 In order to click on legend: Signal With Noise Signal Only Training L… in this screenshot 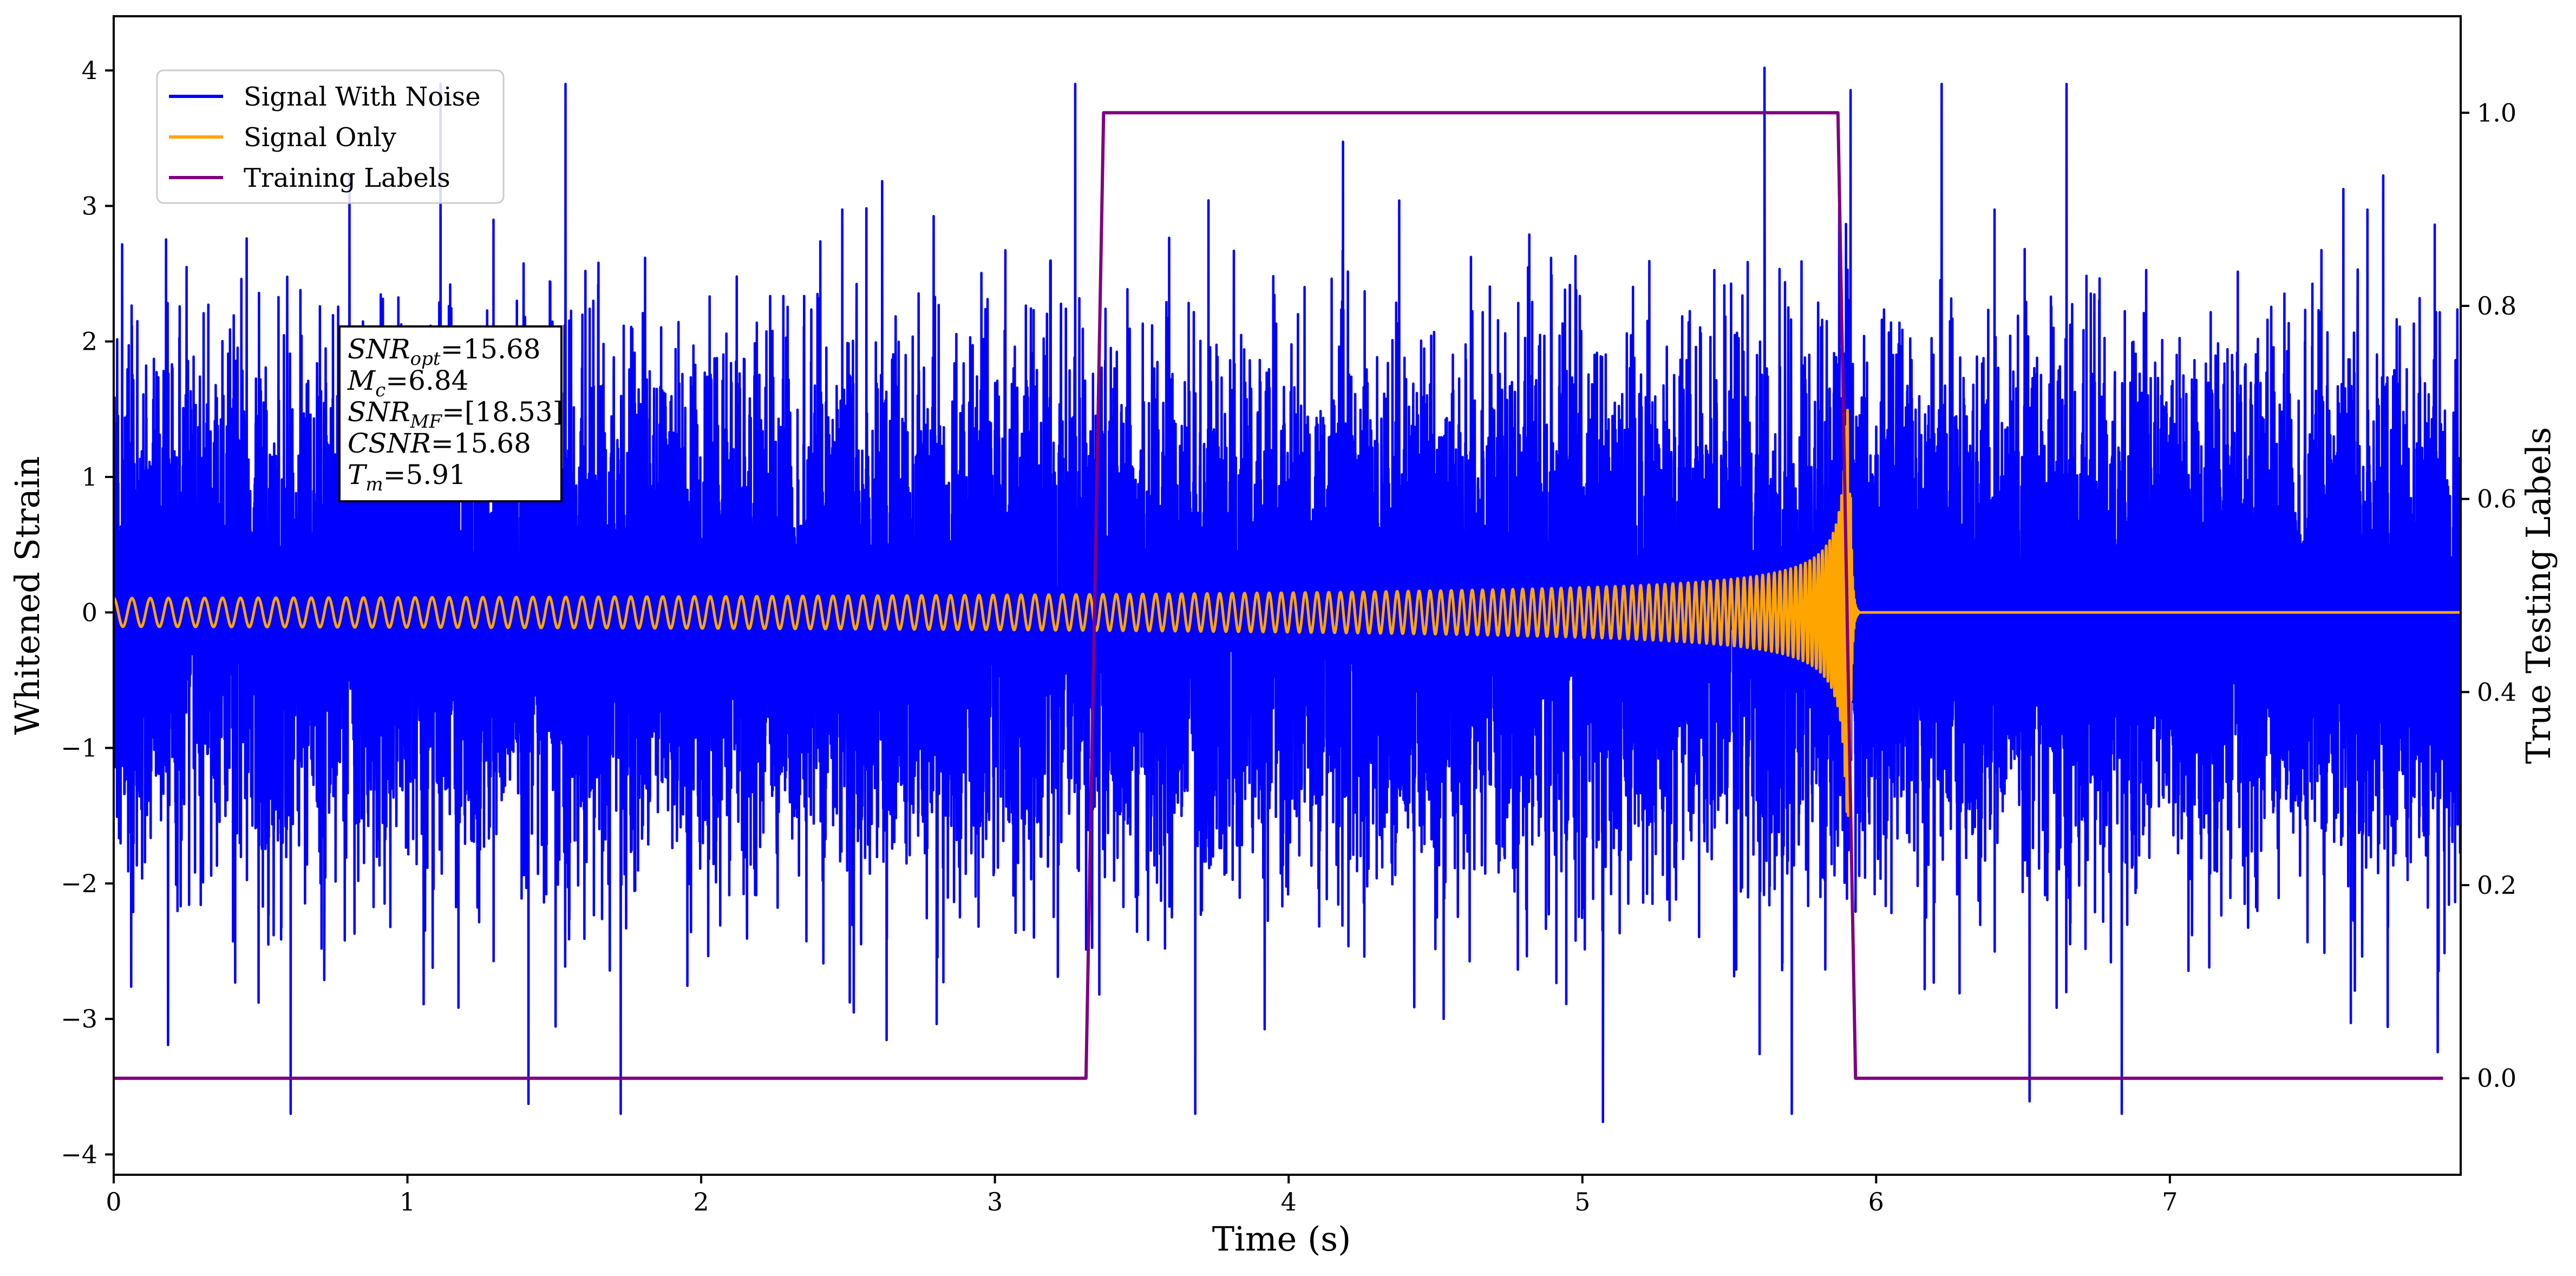, I will do `click(331, 136)`.